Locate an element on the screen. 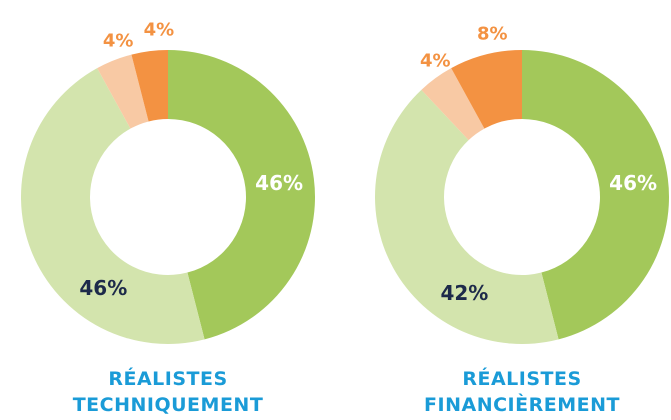 The width and height of the screenshot is (671, 420). chart-title: RÉALISTES FINANCIÈREMENT is located at coordinates (522, 392).